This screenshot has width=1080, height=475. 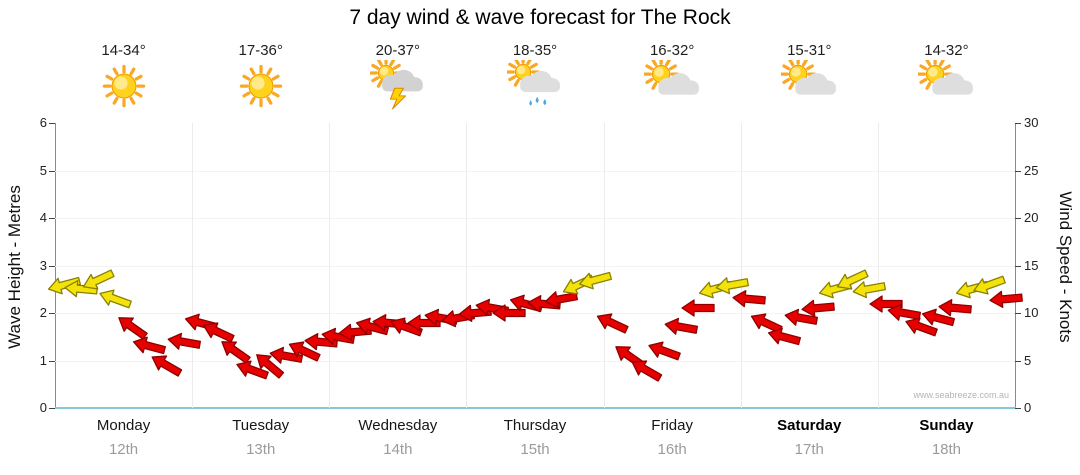 What do you see at coordinates (43, 360) in the screenshot?
I see `left-tick-label: 1` at bounding box center [43, 360].